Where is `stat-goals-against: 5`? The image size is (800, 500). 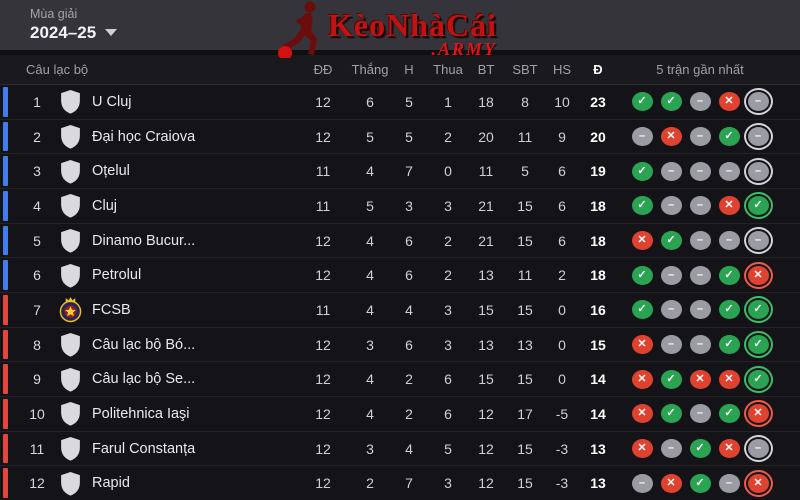
stat-goals-against: 5 is located at coordinates (525, 171).